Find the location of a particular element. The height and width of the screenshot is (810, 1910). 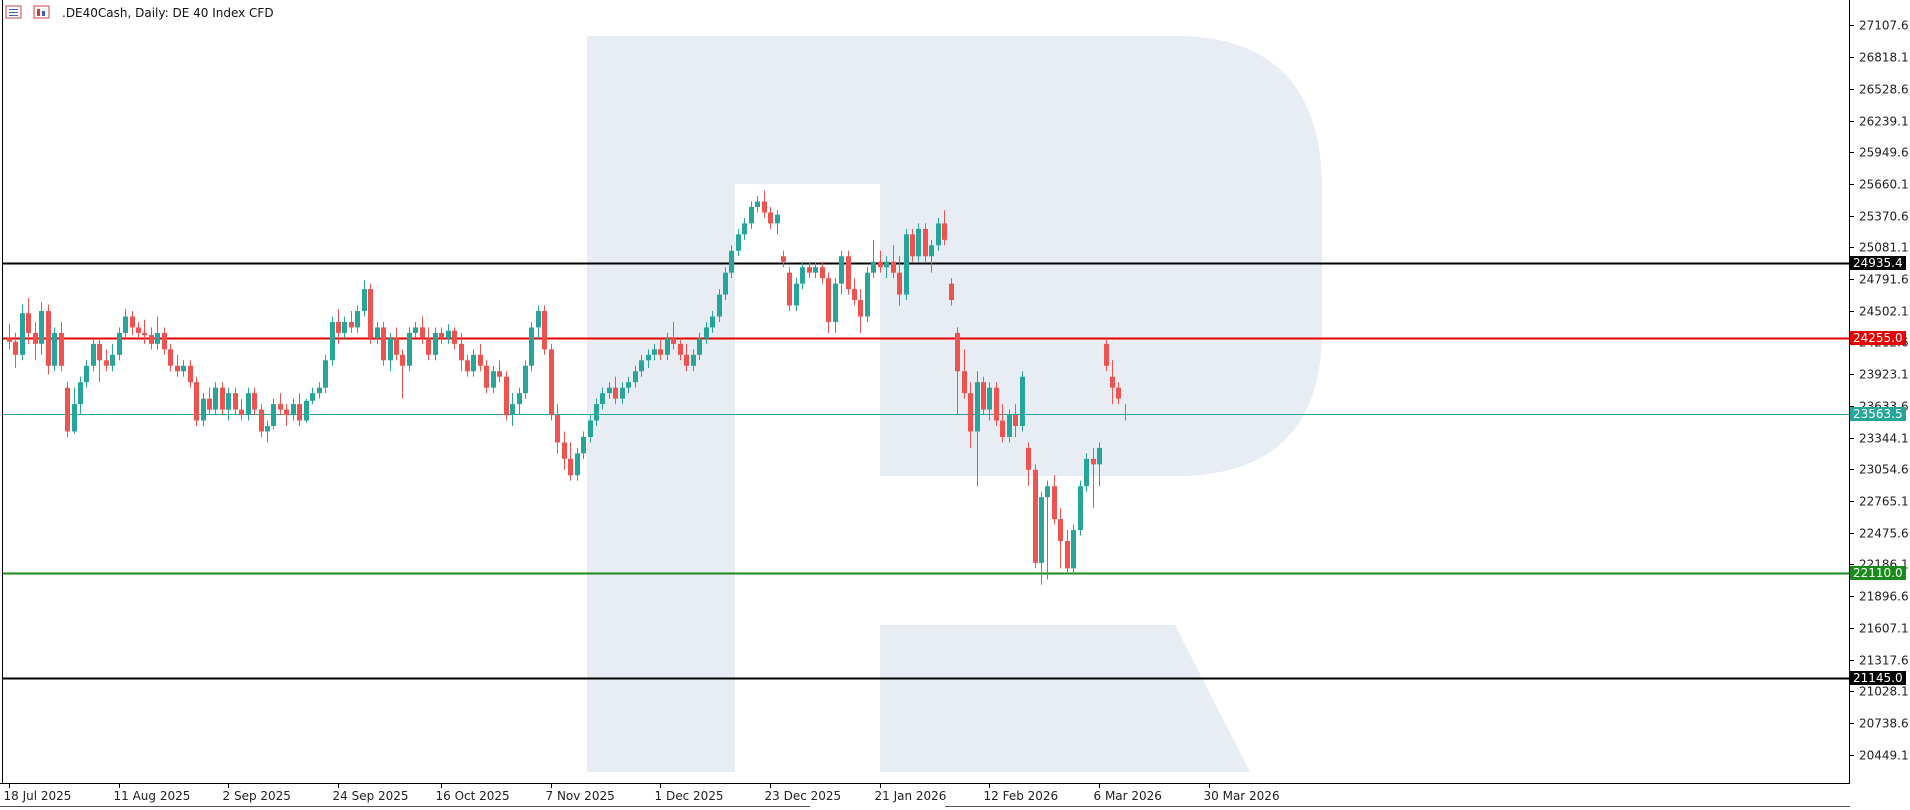

x-tick-label: 11 Aug 2025 is located at coordinates (152, 796).